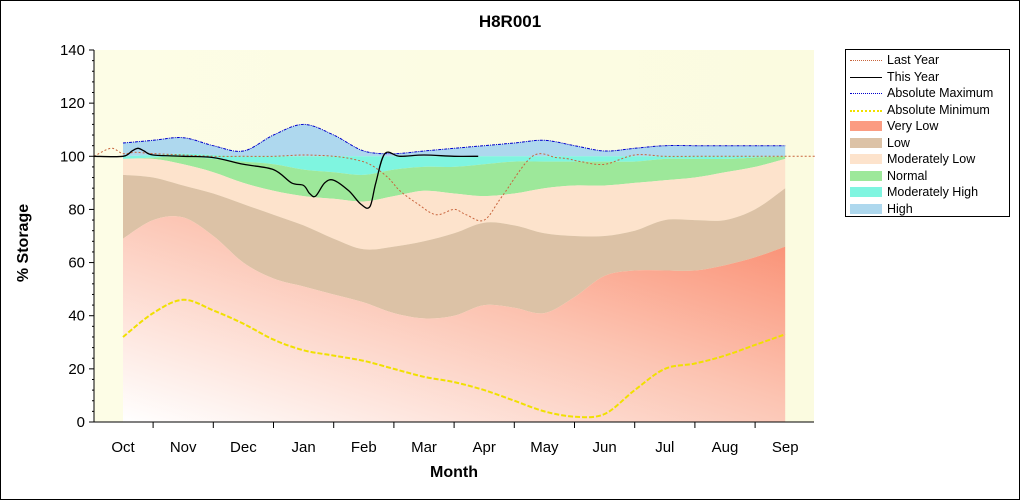  What do you see at coordinates (304, 447) in the screenshot?
I see `x-tick-label: Jan` at bounding box center [304, 447].